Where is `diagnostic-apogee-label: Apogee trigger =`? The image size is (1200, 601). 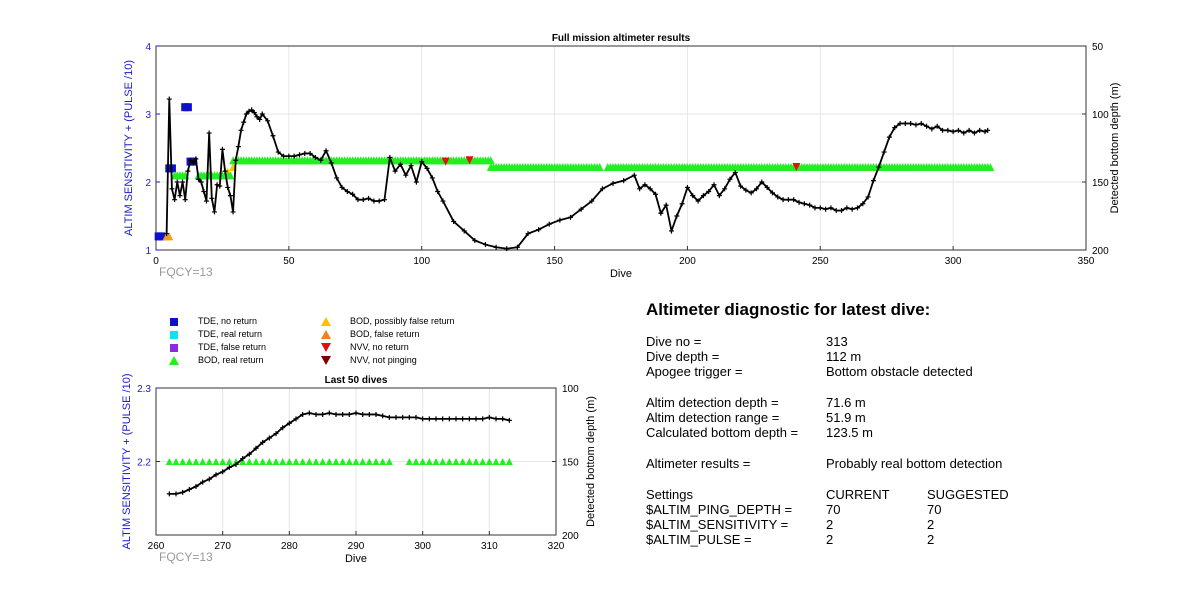 diagnostic-apogee-label: Apogee trigger = is located at coordinates (694, 371).